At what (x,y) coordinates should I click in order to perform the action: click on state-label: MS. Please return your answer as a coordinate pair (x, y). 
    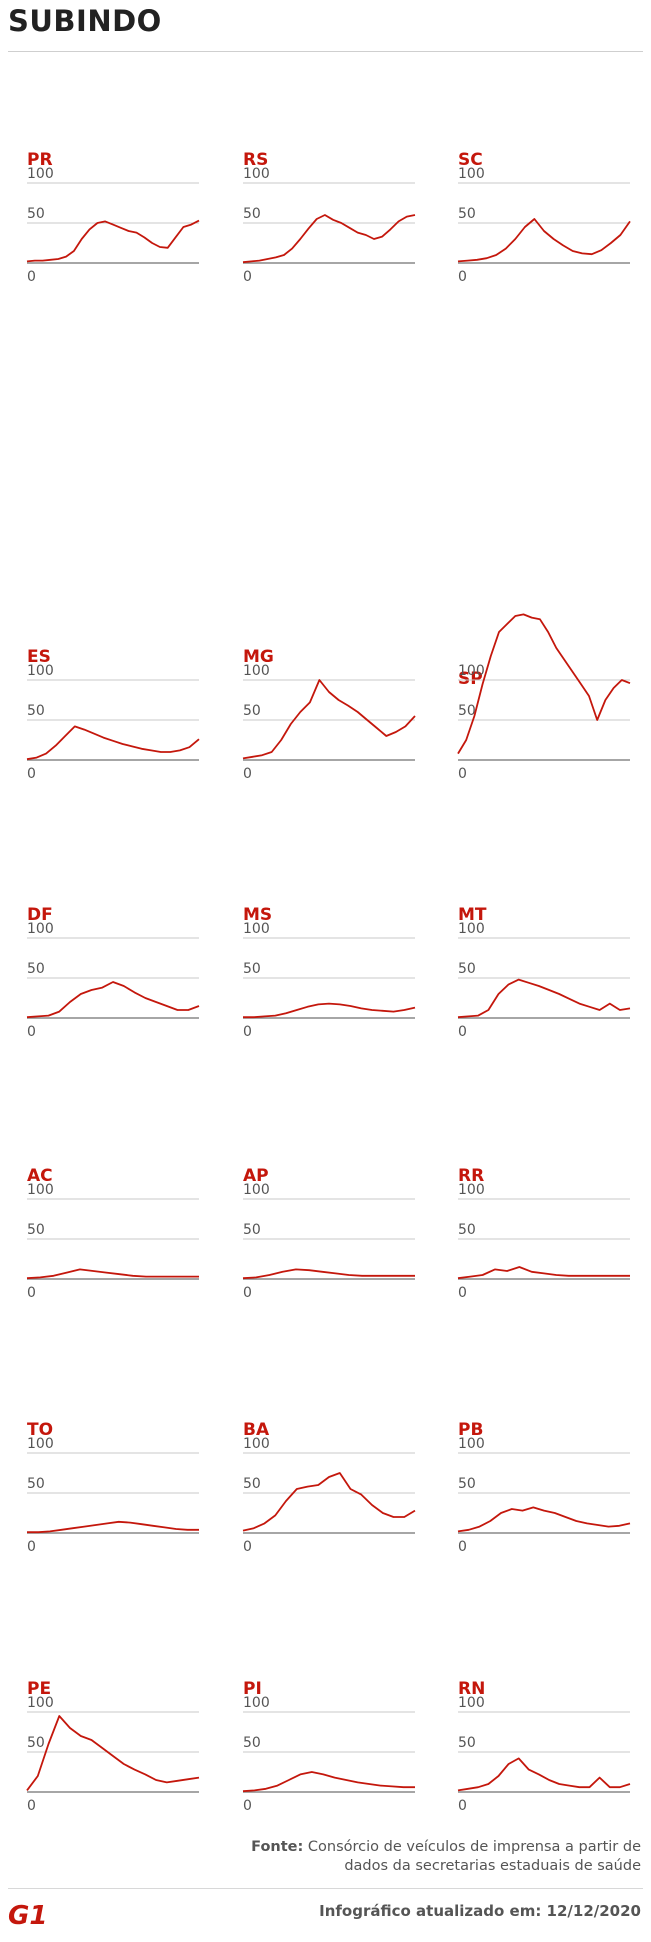
    Looking at the image, I should click on (257, 915).